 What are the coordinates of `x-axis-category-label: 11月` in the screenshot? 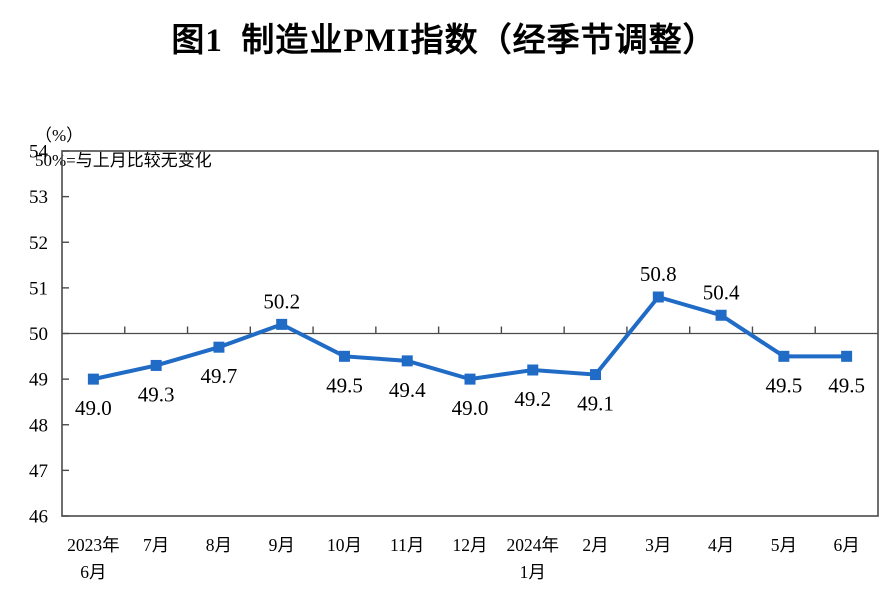 It's located at (407, 545).